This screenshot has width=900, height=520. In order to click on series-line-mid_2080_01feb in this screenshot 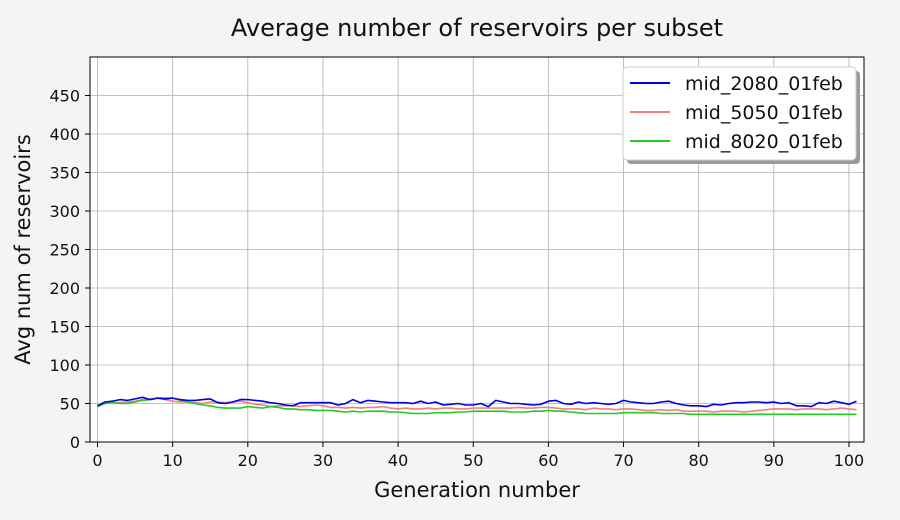, I will do `click(477, 402)`.